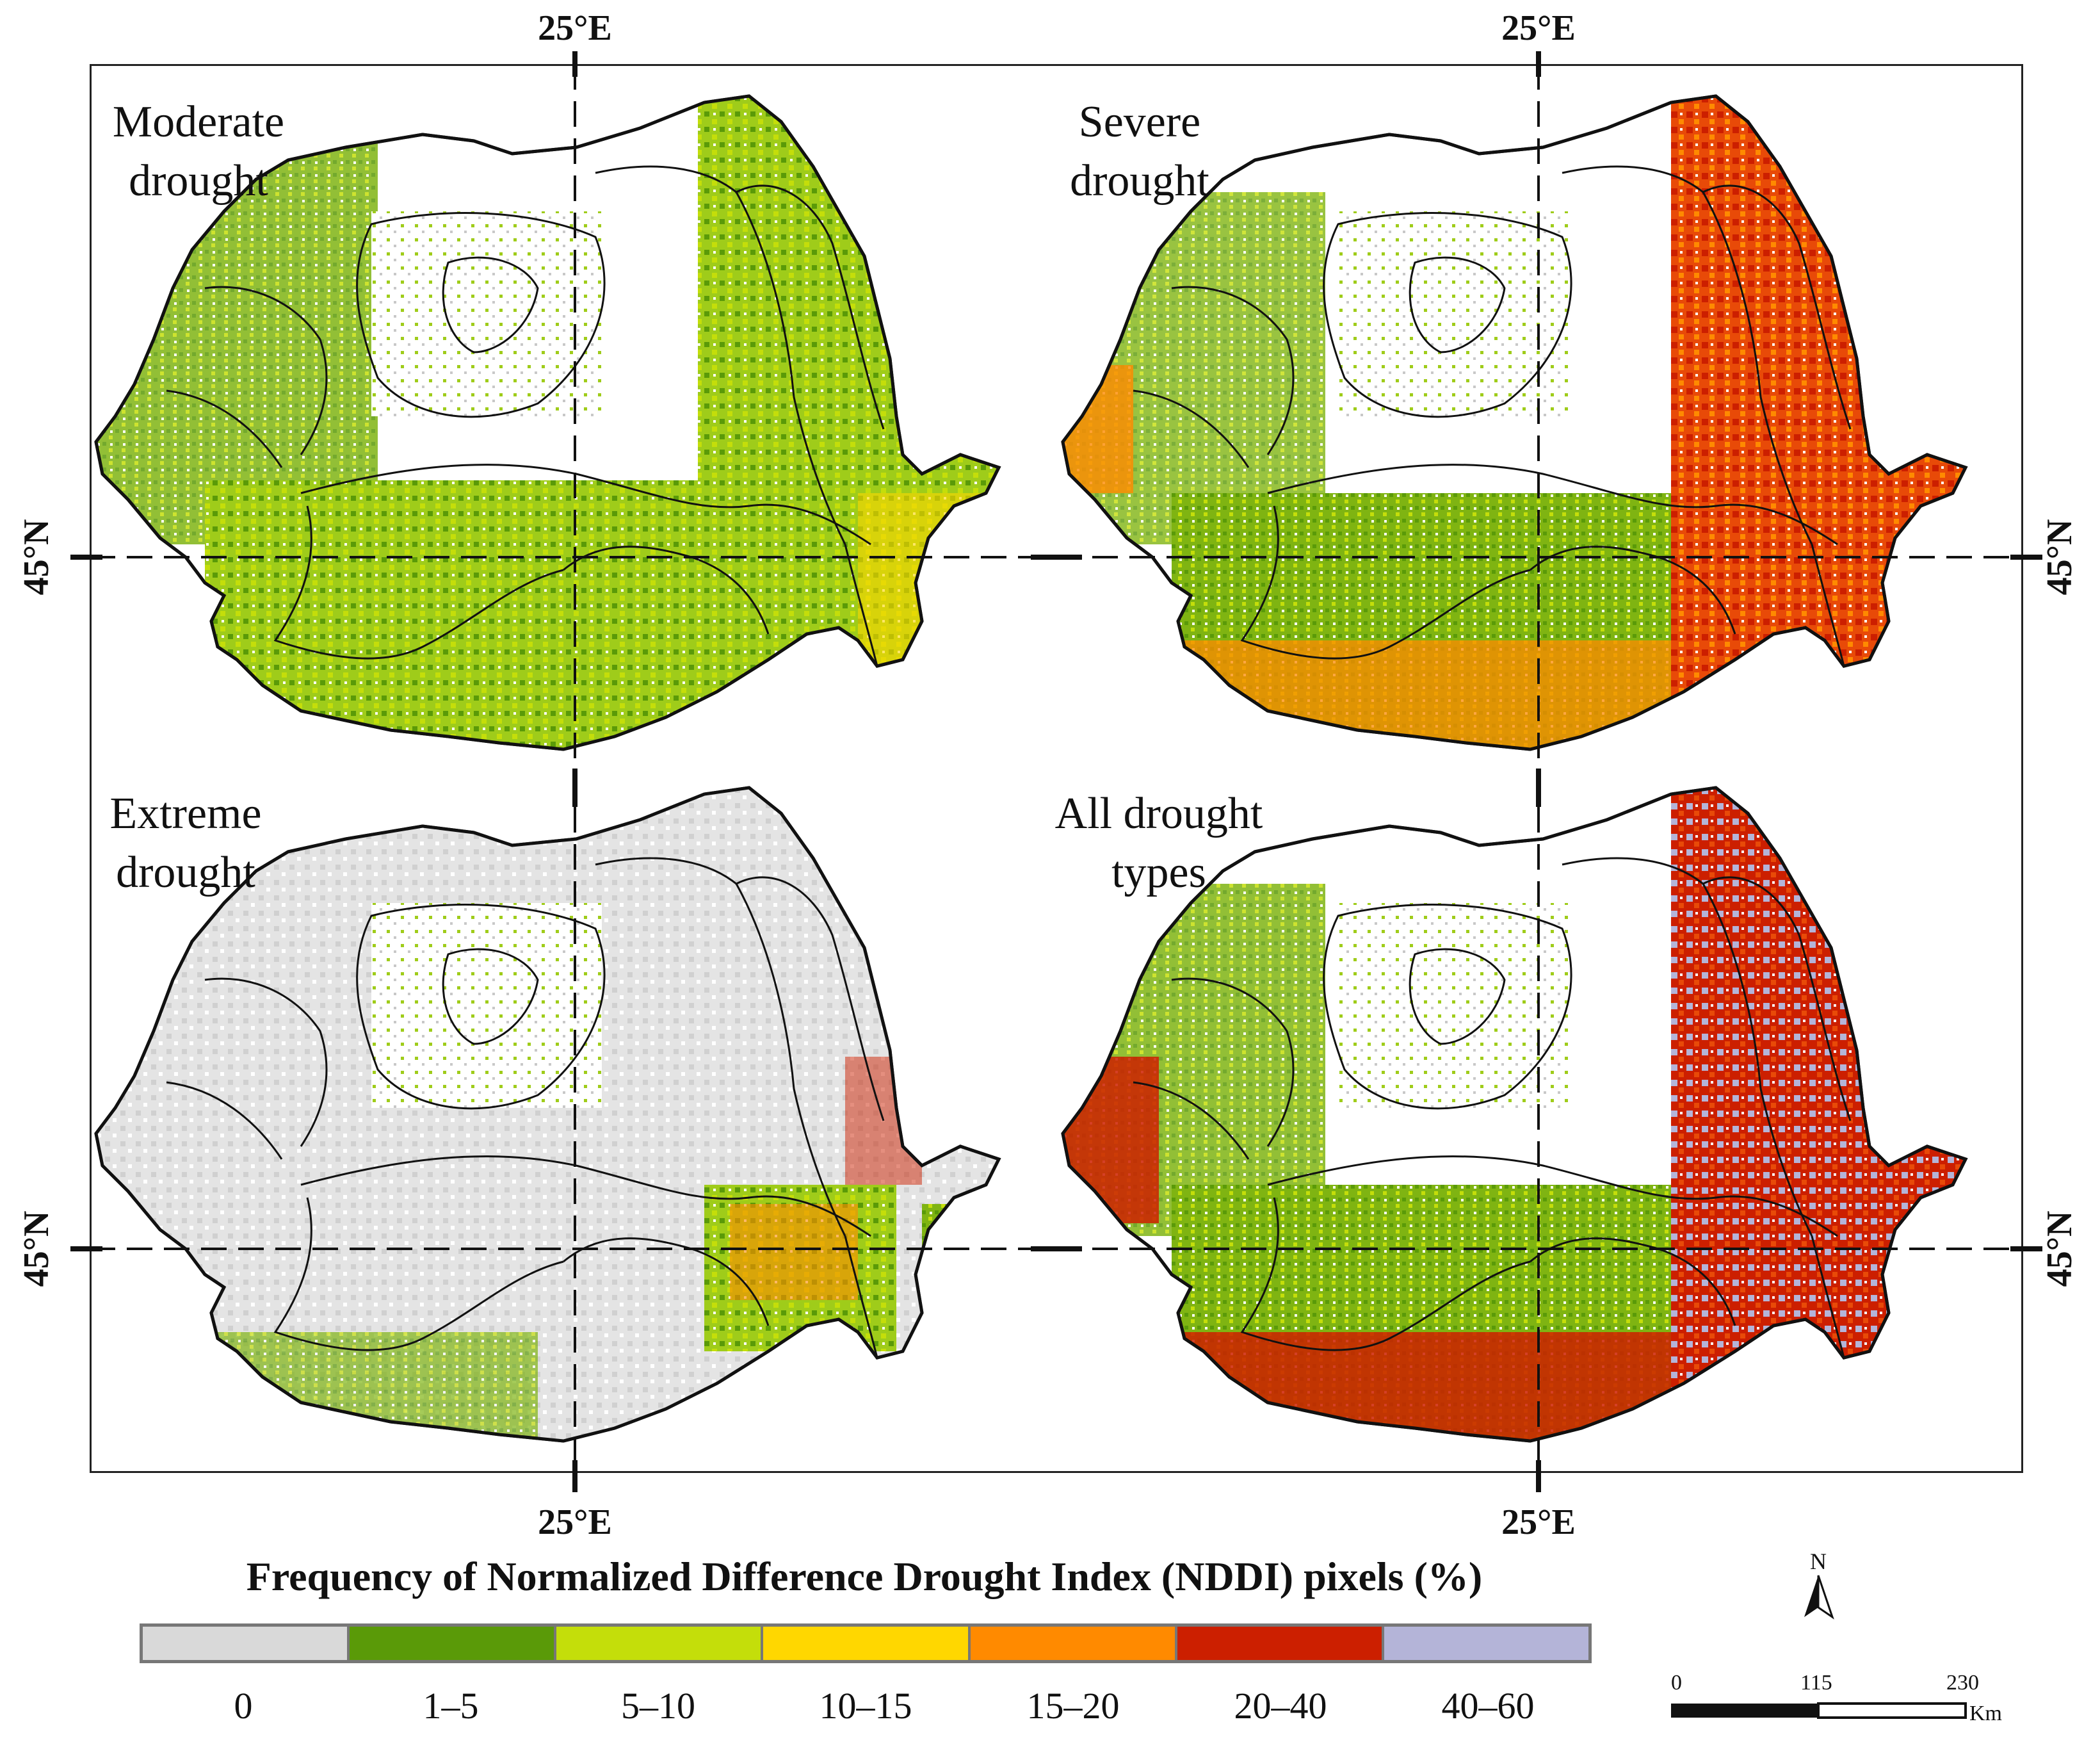 The height and width of the screenshot is (1749, 2100). Describe the element at coordinates (1892, 1710) in the screenshot. I see `scale-bar-white` at that location.